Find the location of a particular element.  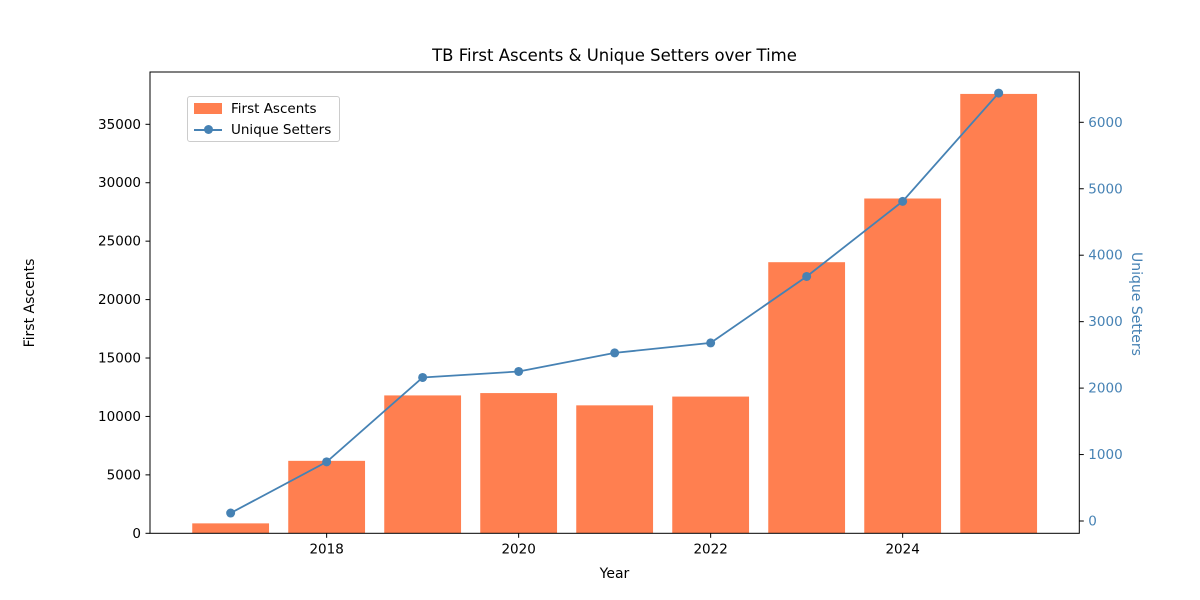

right-tick-label: 6000 is located at coordinates (1105, 123).